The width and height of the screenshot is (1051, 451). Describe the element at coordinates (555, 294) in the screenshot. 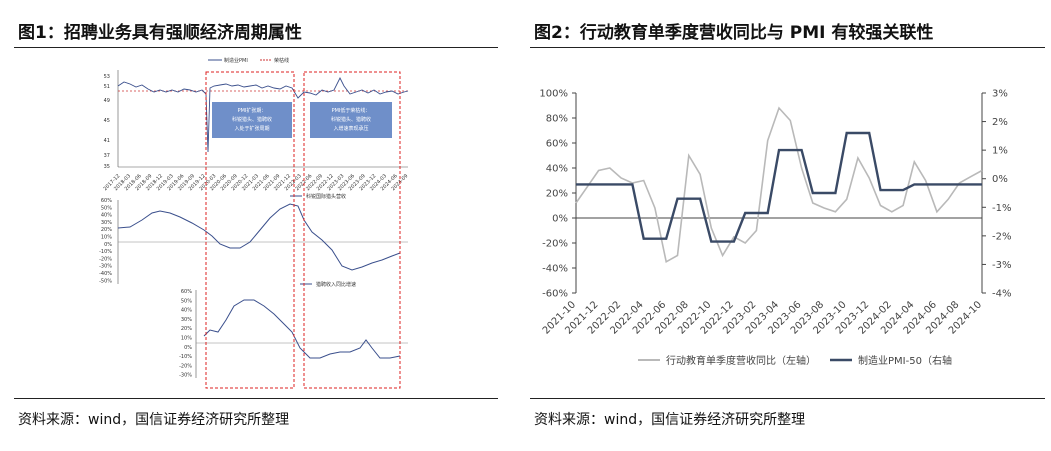

I see `left-tick-label: -60%` at that location.